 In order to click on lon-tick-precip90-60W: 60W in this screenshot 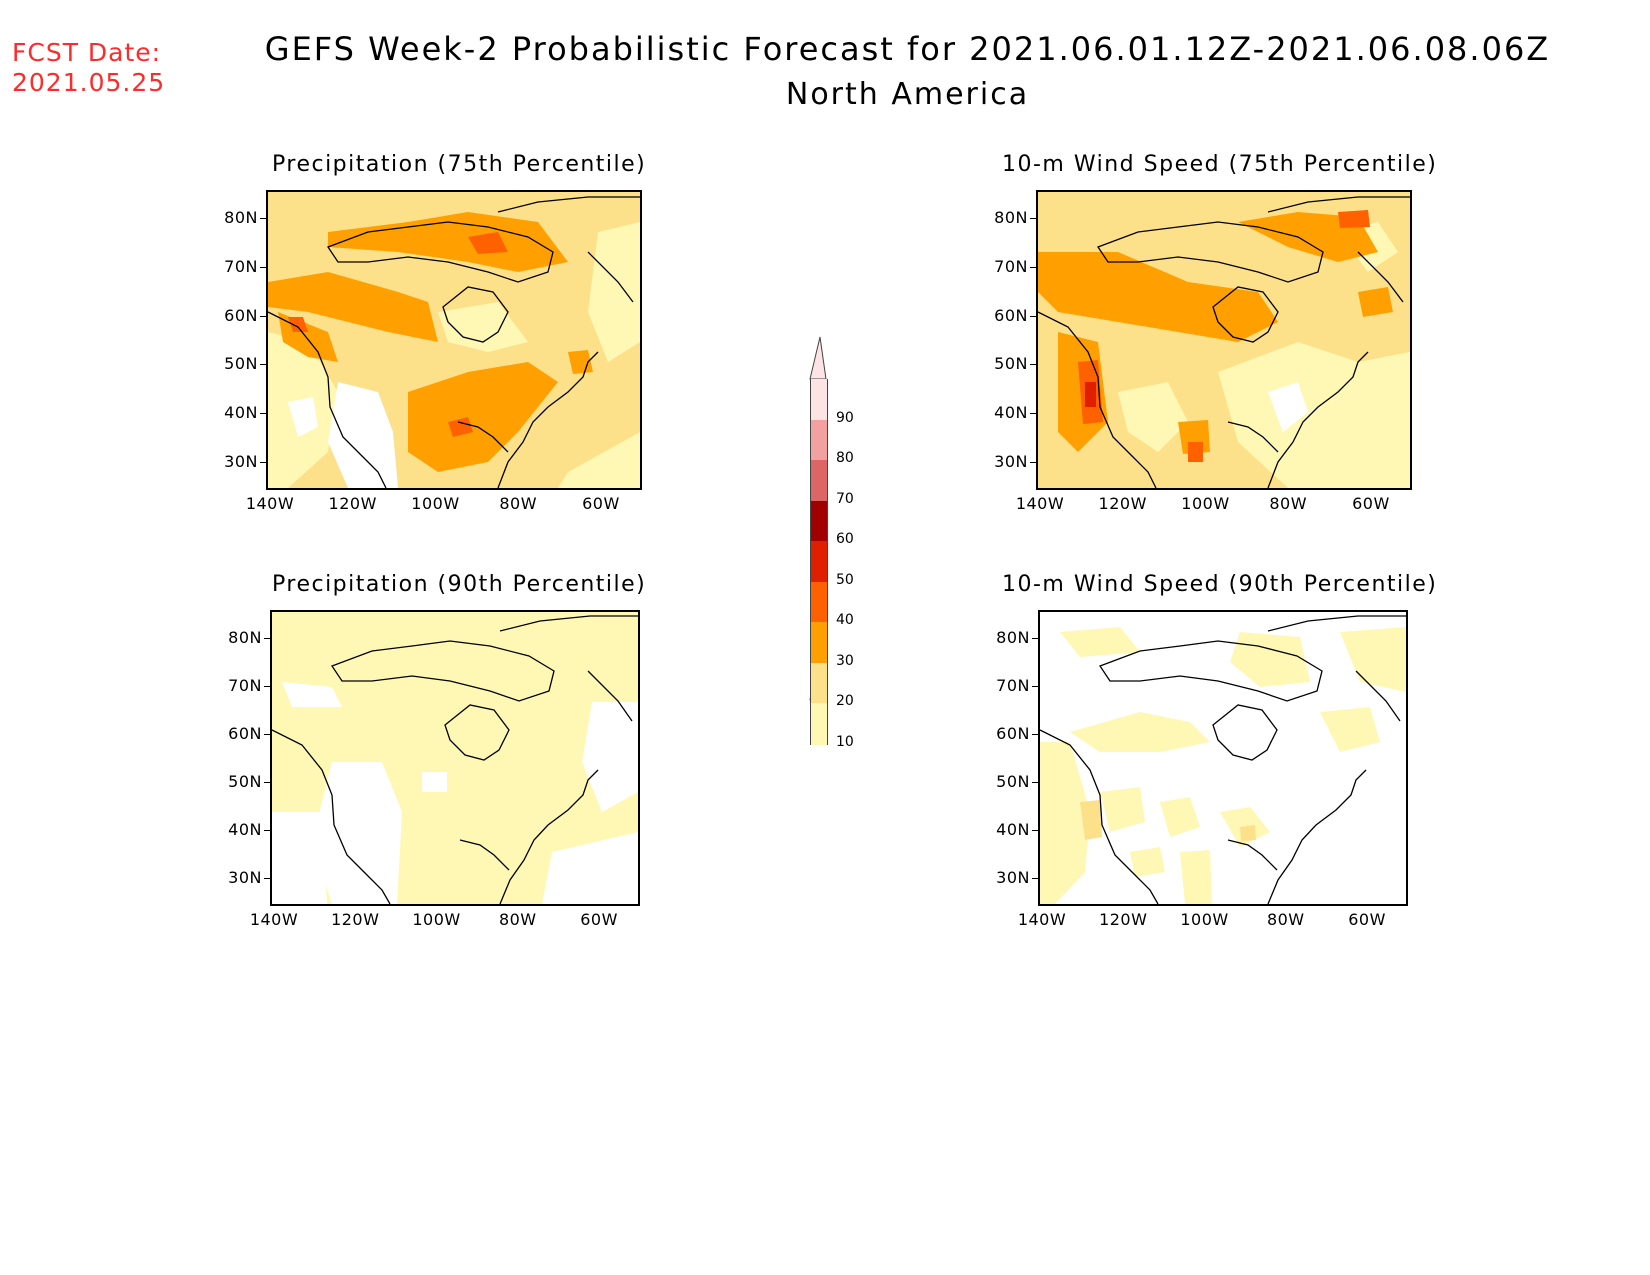, I will do `click(599, 919)`.